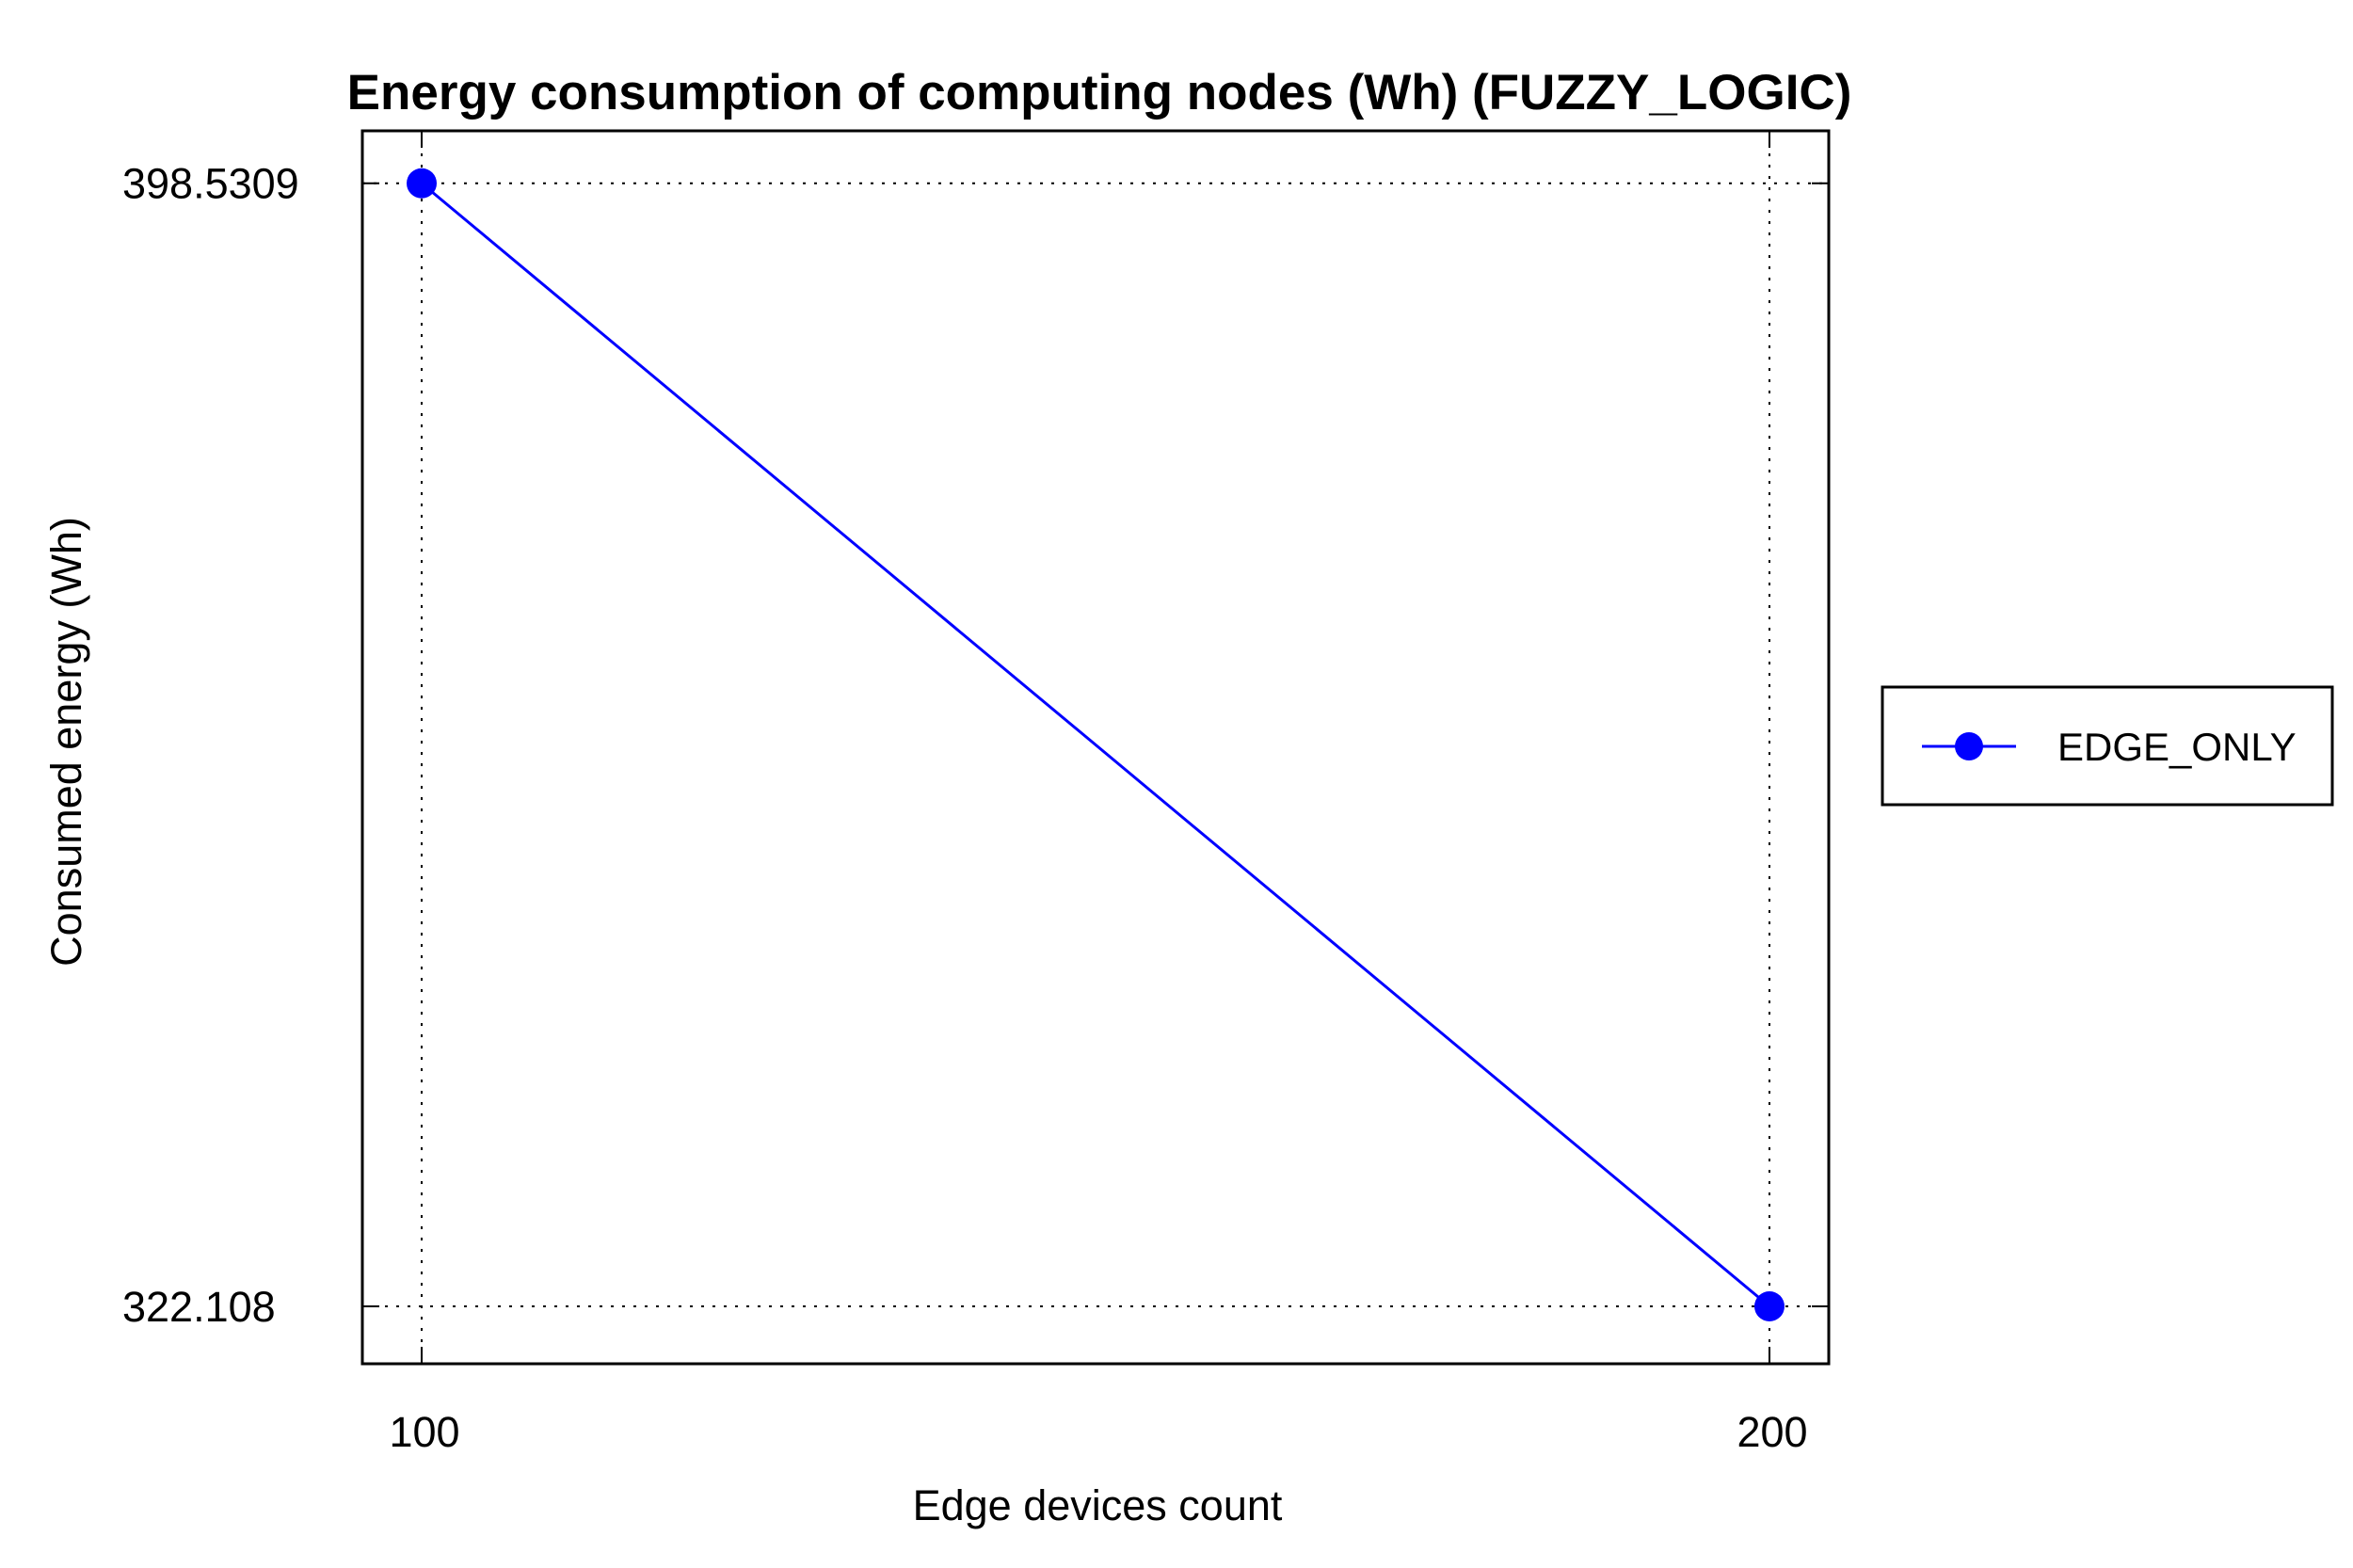 This screenshot has height=1568, width=2353. I want to click on x-tick-label: 100, so click(424, 1432).